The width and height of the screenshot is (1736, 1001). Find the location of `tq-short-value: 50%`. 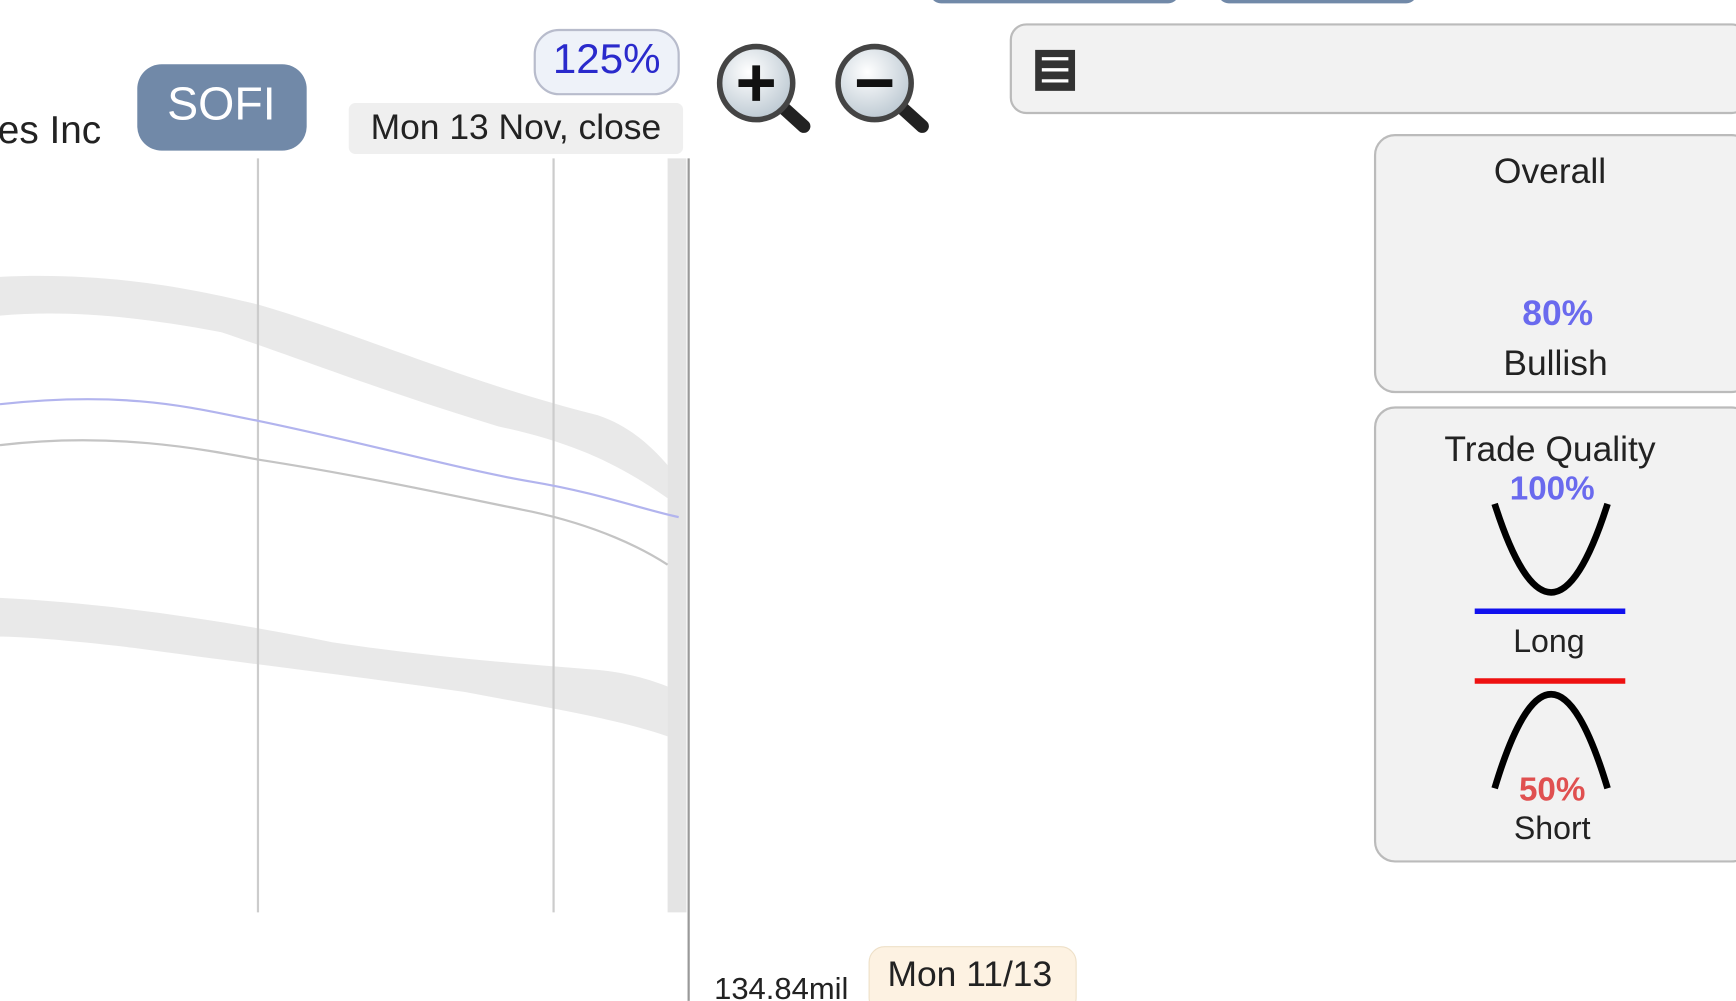

tq-short-value: 50% is located at coordinates (1552, 789).